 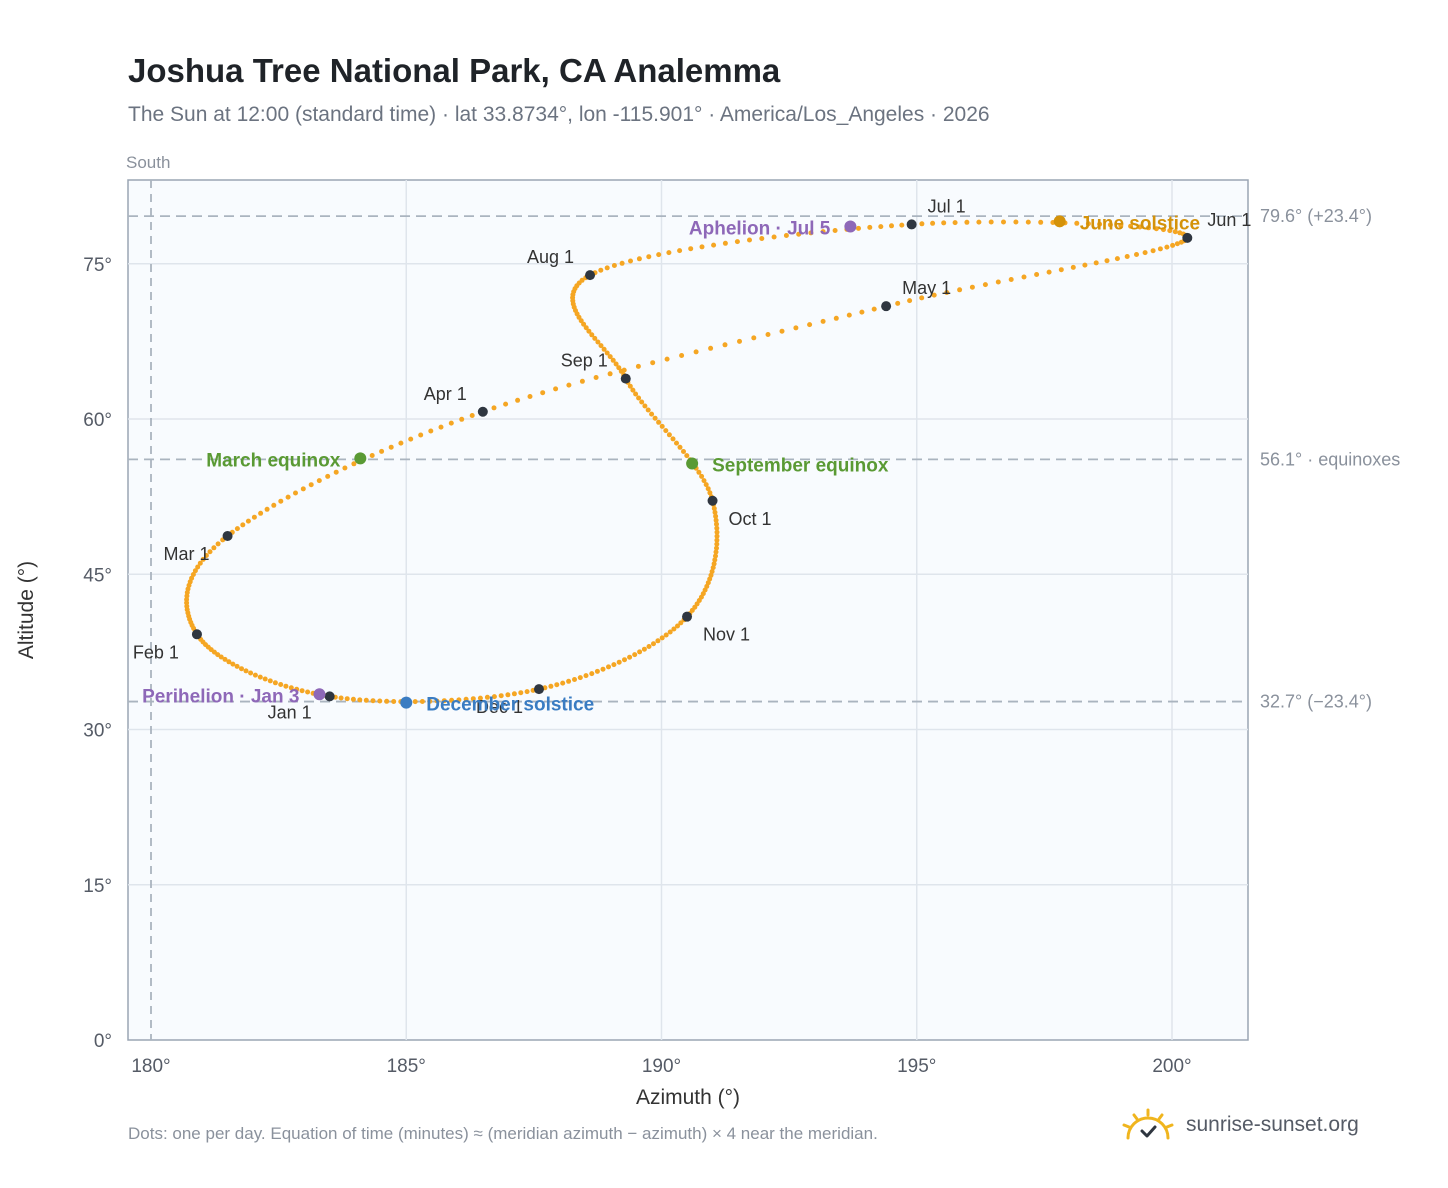 What do you see at coordinates (1229, 220) in the screenshot?
I see `month-label: Jun 1` at bounding box center [1229, 220].